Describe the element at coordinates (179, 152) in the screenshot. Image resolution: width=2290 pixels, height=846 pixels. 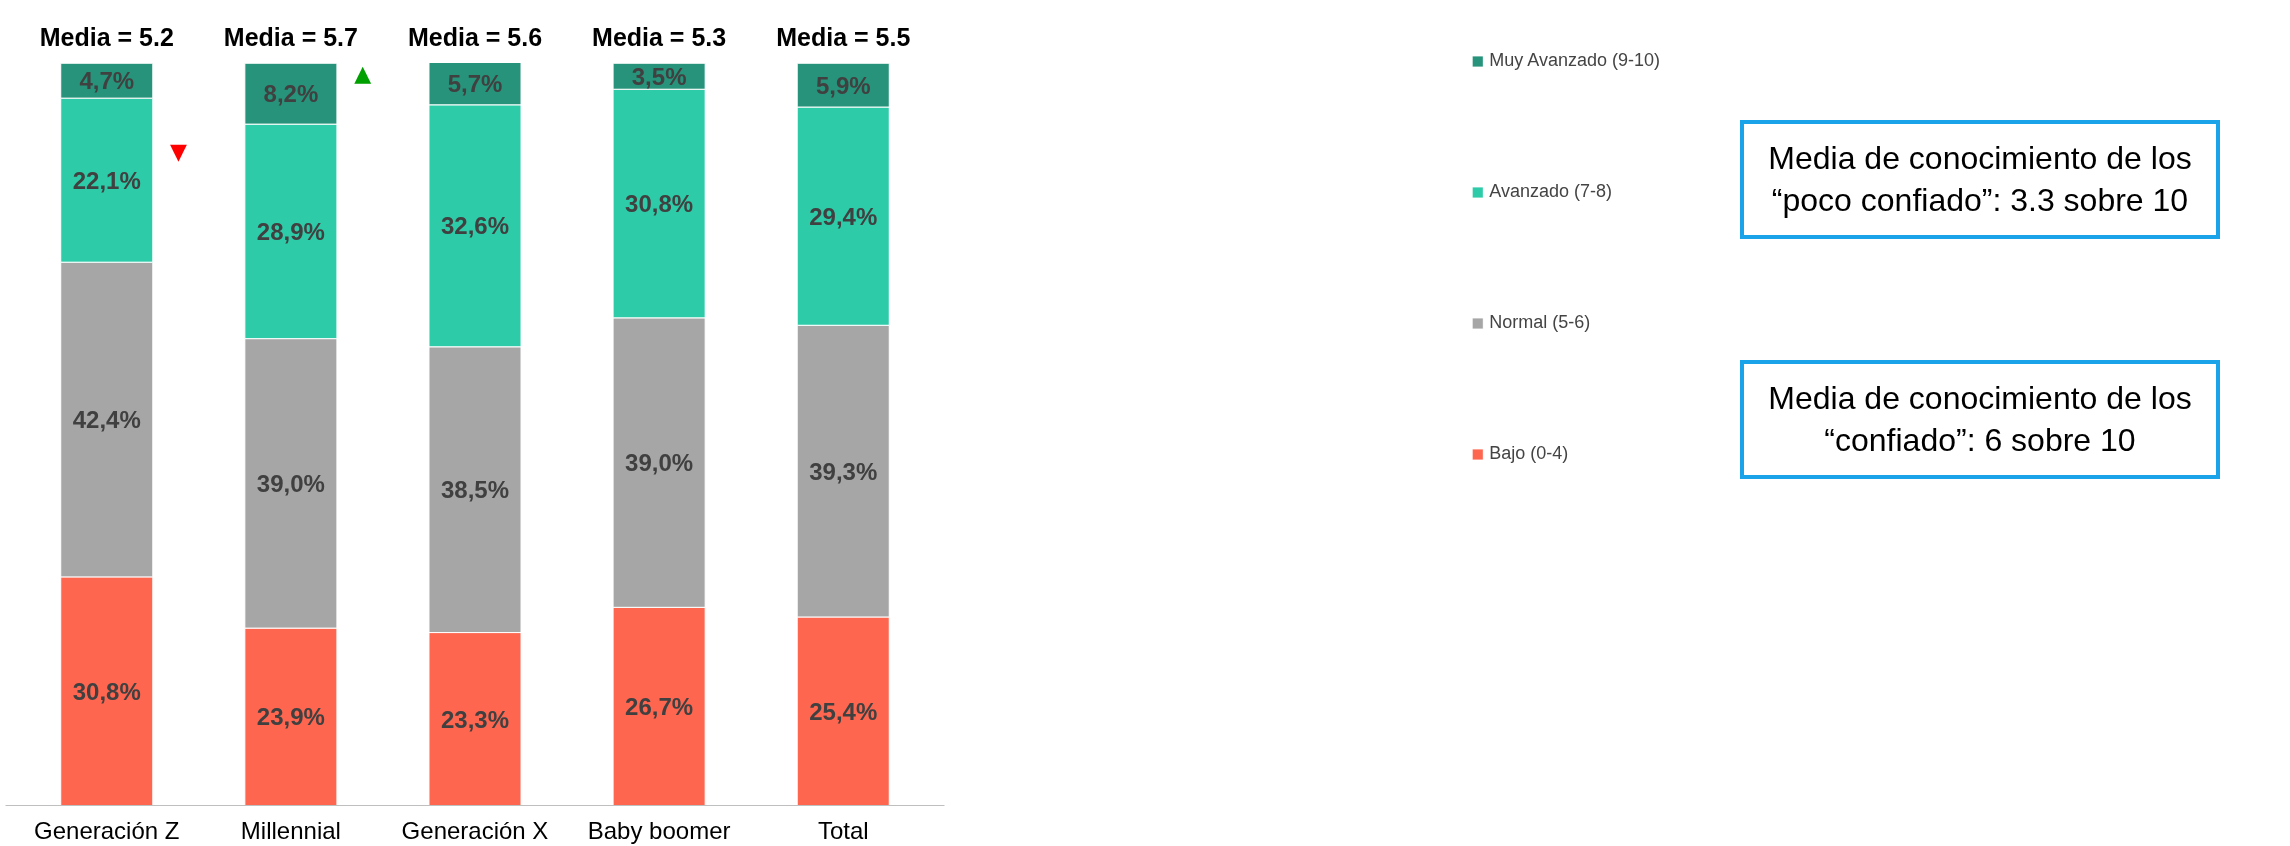
I see `annotation: ▼` at that location.